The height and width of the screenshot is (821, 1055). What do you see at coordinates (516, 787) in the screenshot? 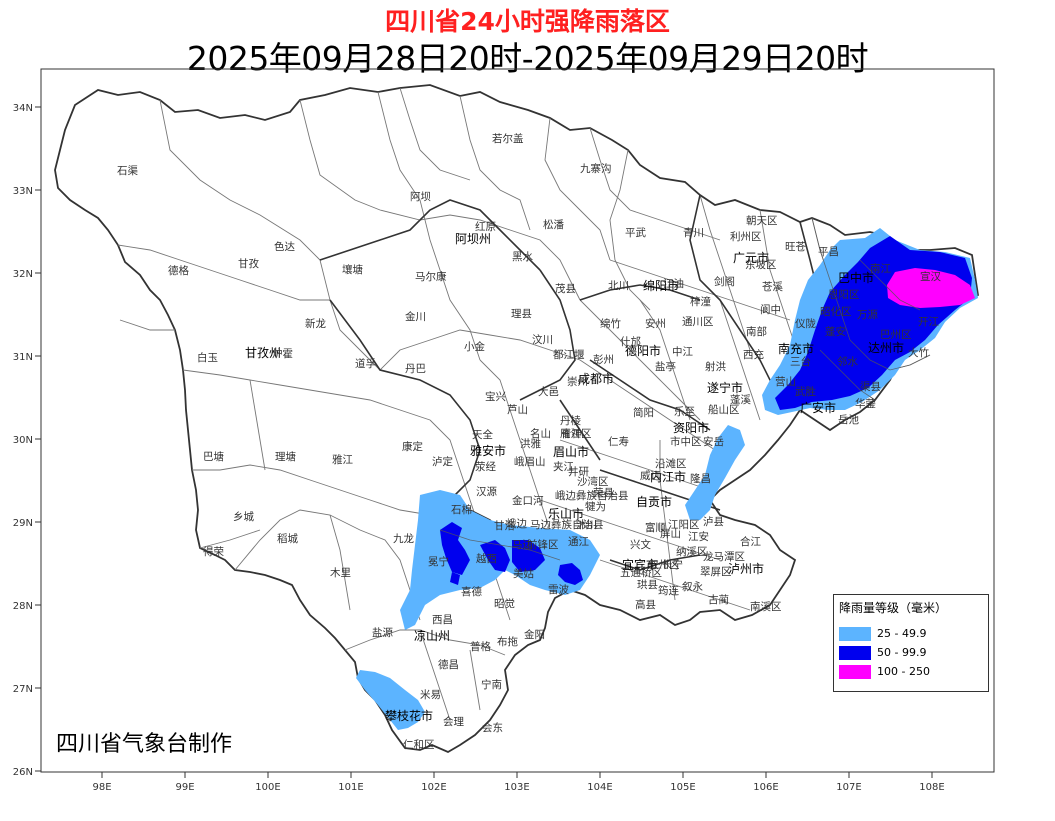
I see `lon-tick-label: 103E` at bounding box center [516, 787].